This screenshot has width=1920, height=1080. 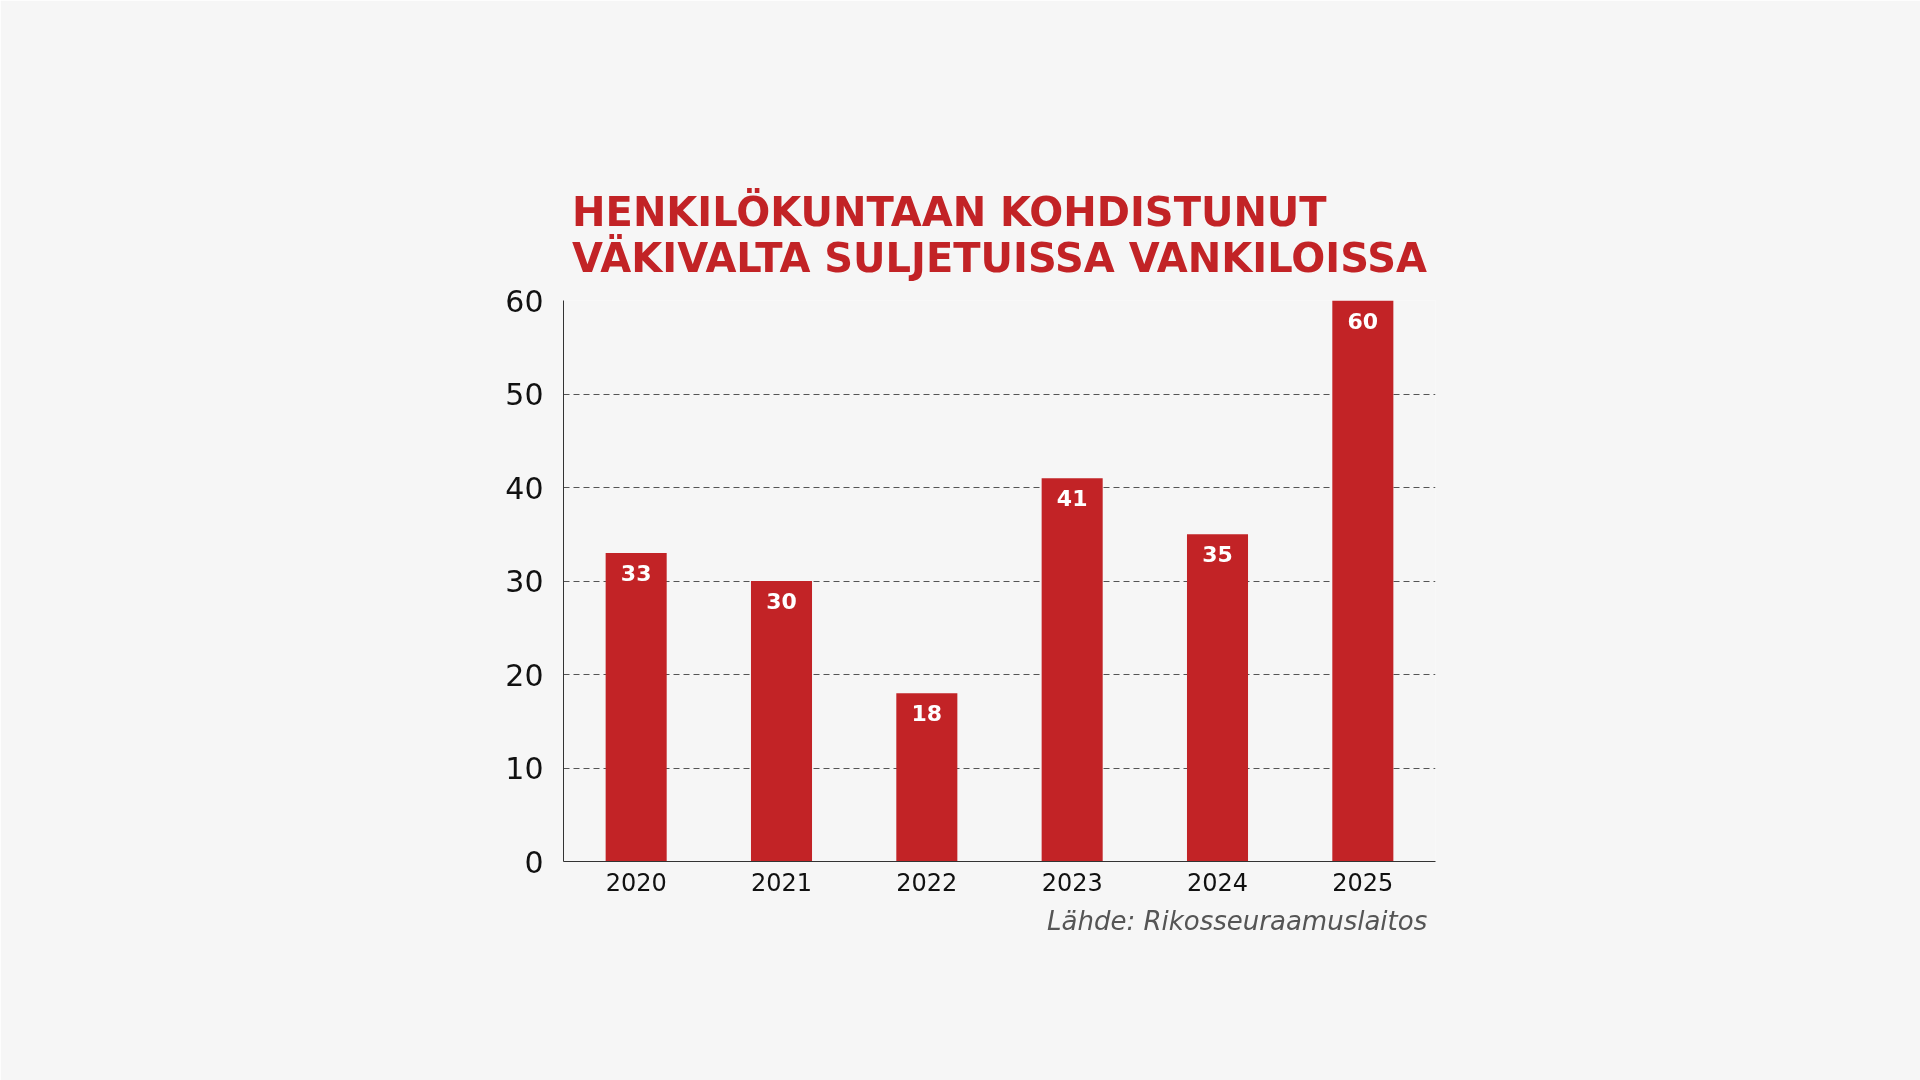 I want to click on x-tick-label: 2025, so click(x=1363, y=882).